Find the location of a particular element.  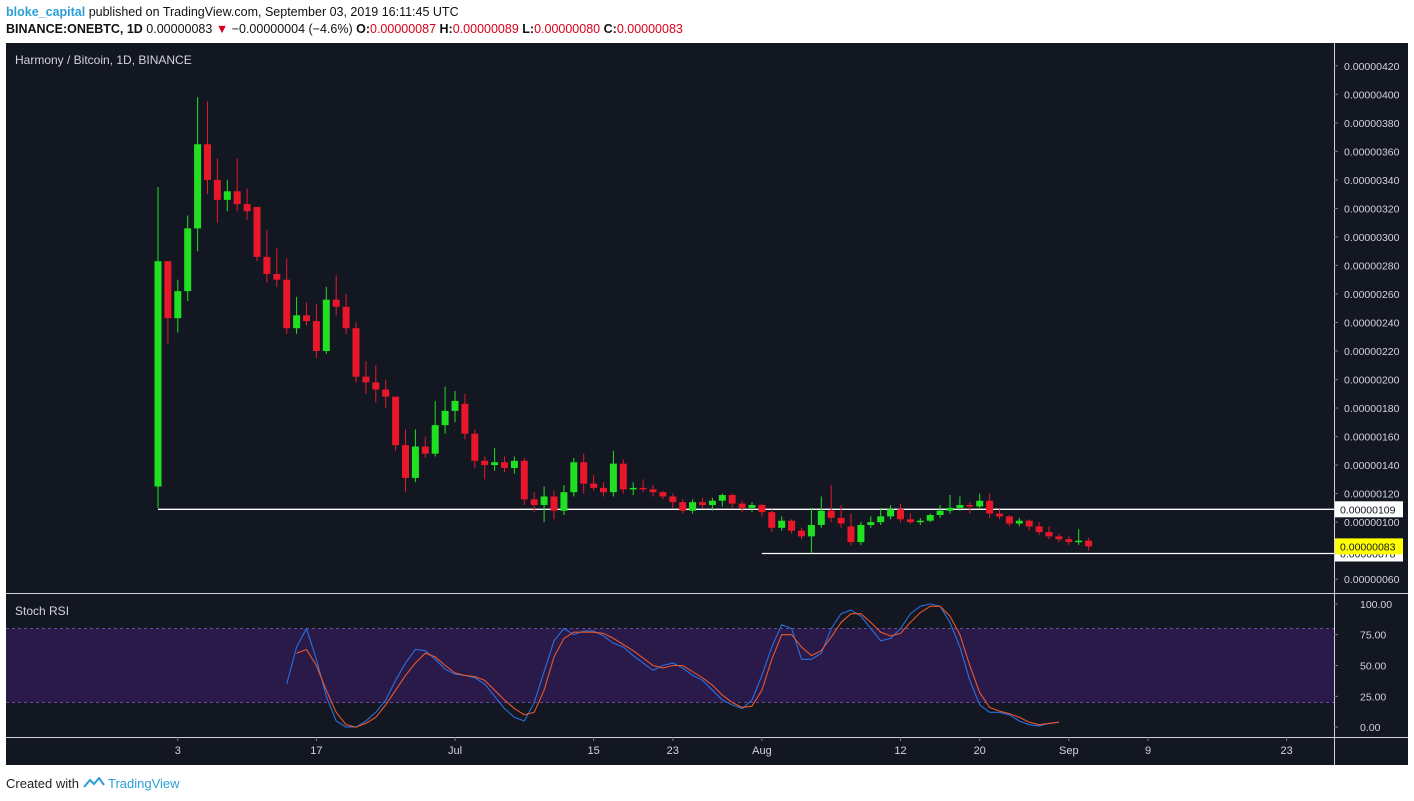

footer: Created with TradingView is located at coordinates (93, 784).